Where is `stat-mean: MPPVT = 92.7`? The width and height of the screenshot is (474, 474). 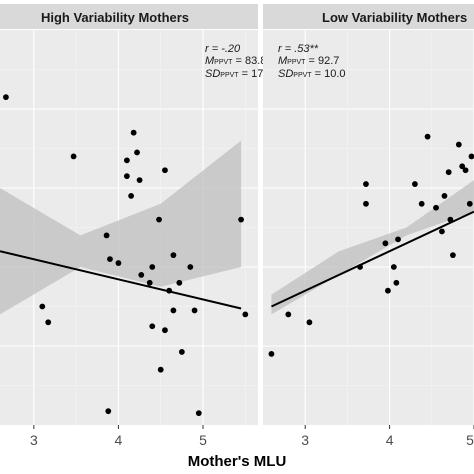 stat-mean: MPPVT = 92.7 is located at coordinates (308, 61).